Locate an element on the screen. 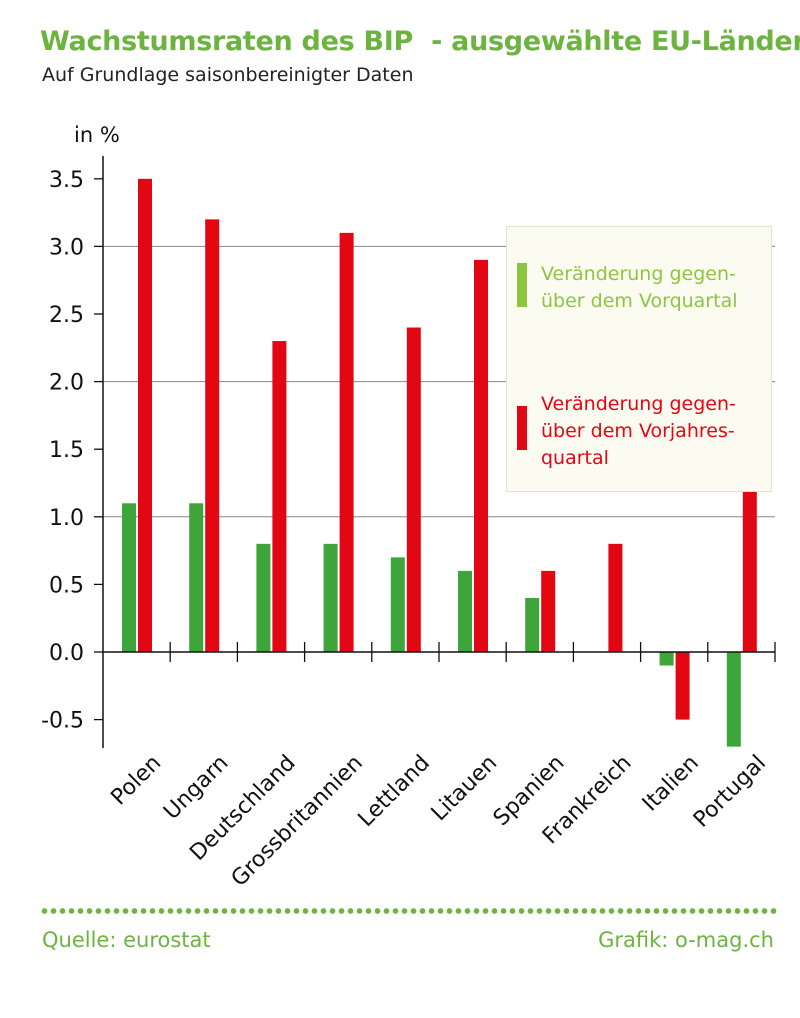 The image size is (800, 1018). x-tick-label: Polen is located at coordinates (136, 781).